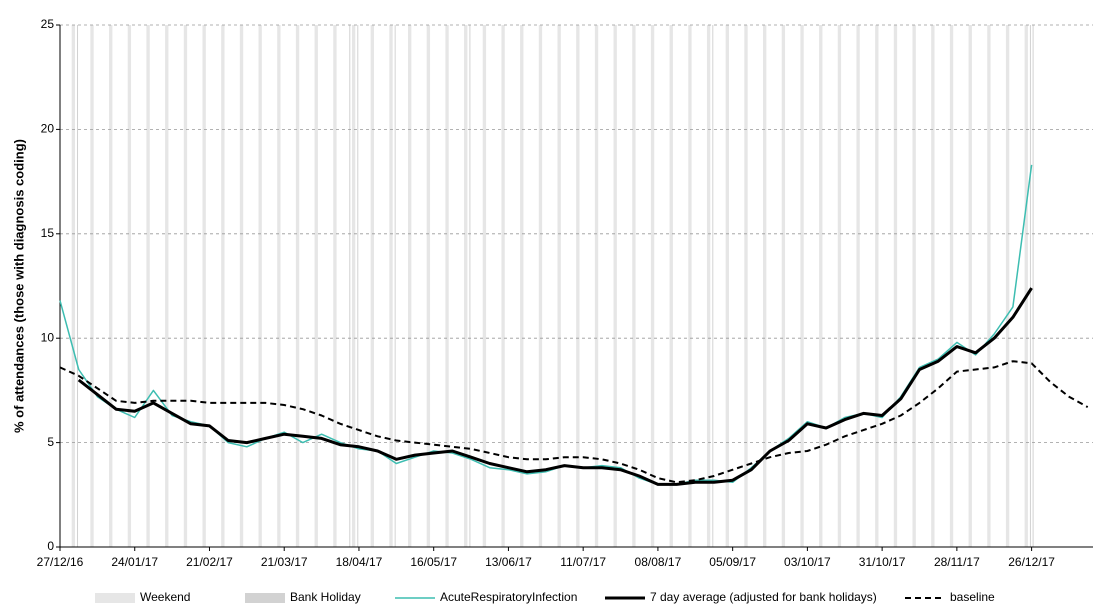 The width and height of the screenshot is (1099, 613). I want to click on legend-label: AcuteRespiratoryInfection, so click(508, 597).